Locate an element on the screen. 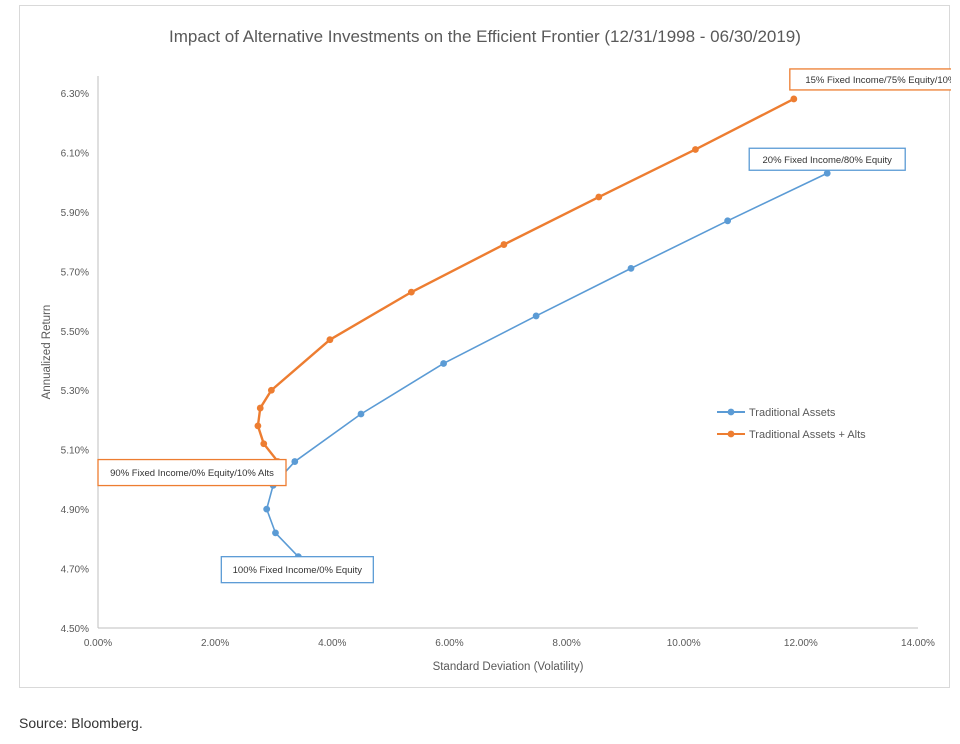  x-axis-label: Standard Deviation (Volatility) is located at coordinates (508, 667).